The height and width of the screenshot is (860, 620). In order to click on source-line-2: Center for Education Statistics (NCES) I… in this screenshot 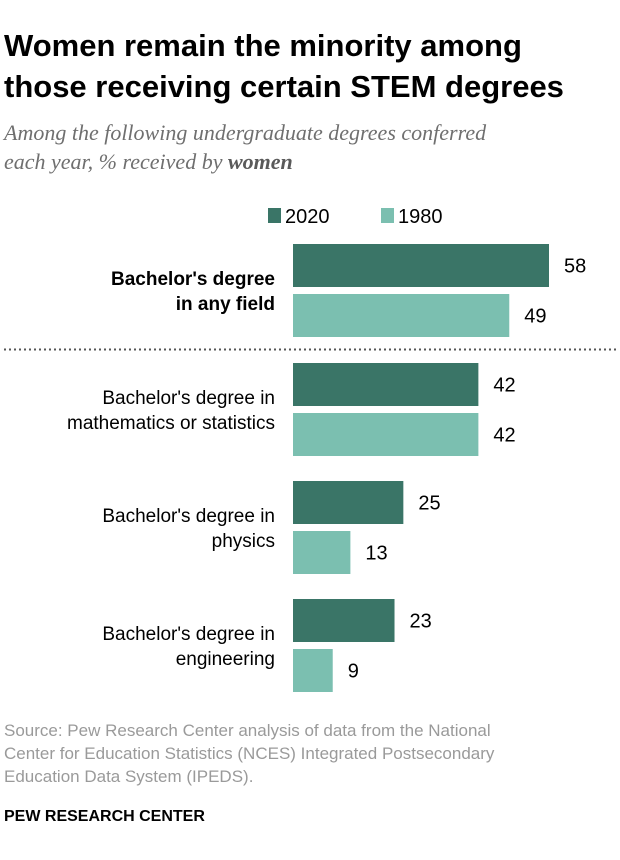, I will do `click(249, 753)`.